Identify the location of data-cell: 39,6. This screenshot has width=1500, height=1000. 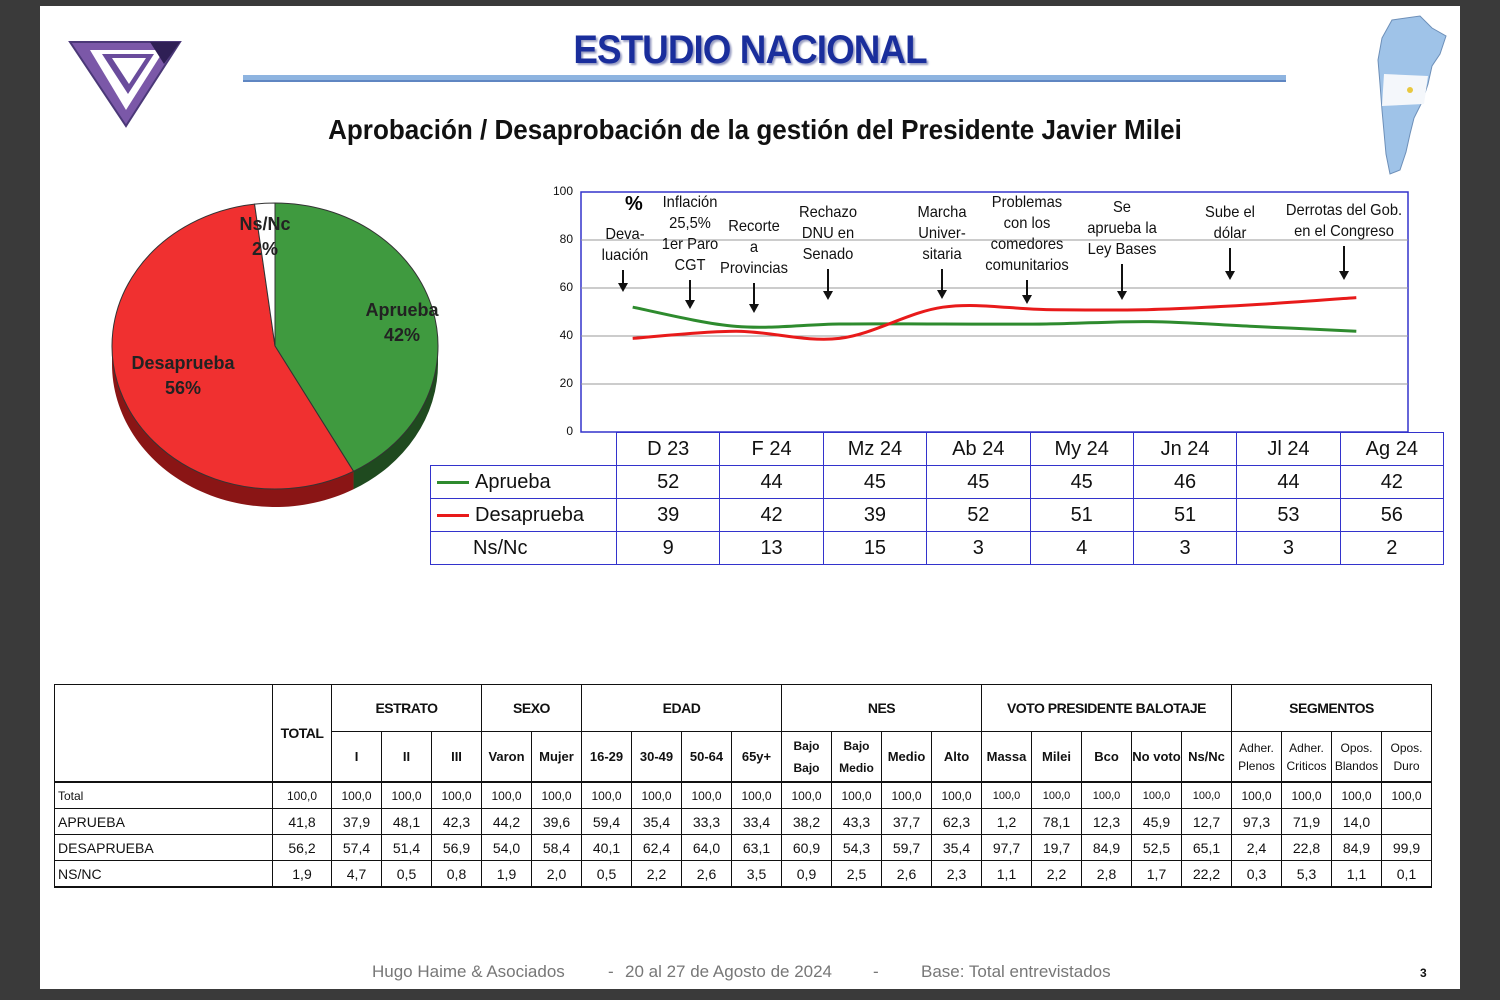
(556, 821).